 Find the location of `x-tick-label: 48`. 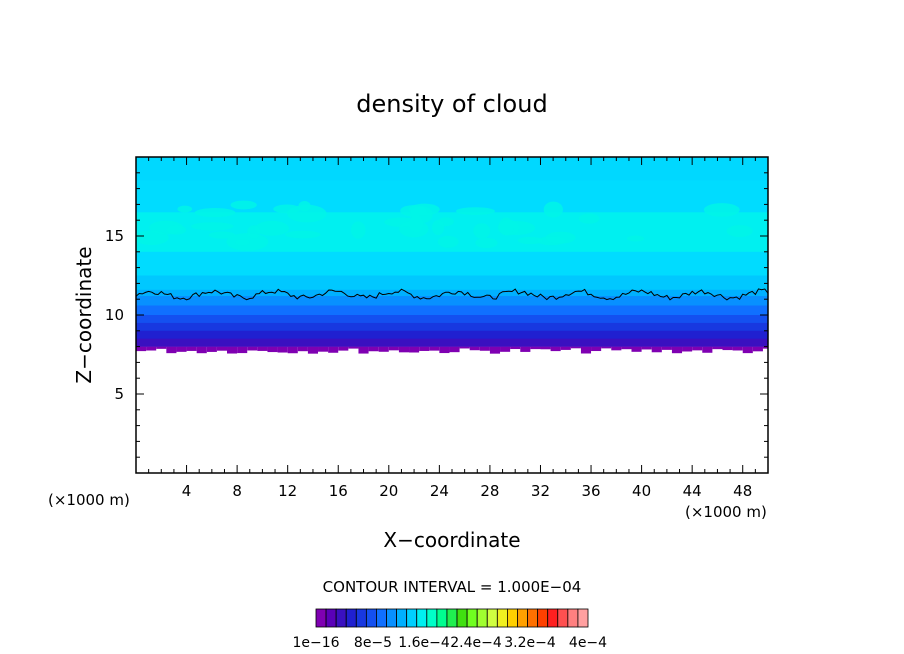

x-tick-label: 48 is located at coordinates (742, 491).